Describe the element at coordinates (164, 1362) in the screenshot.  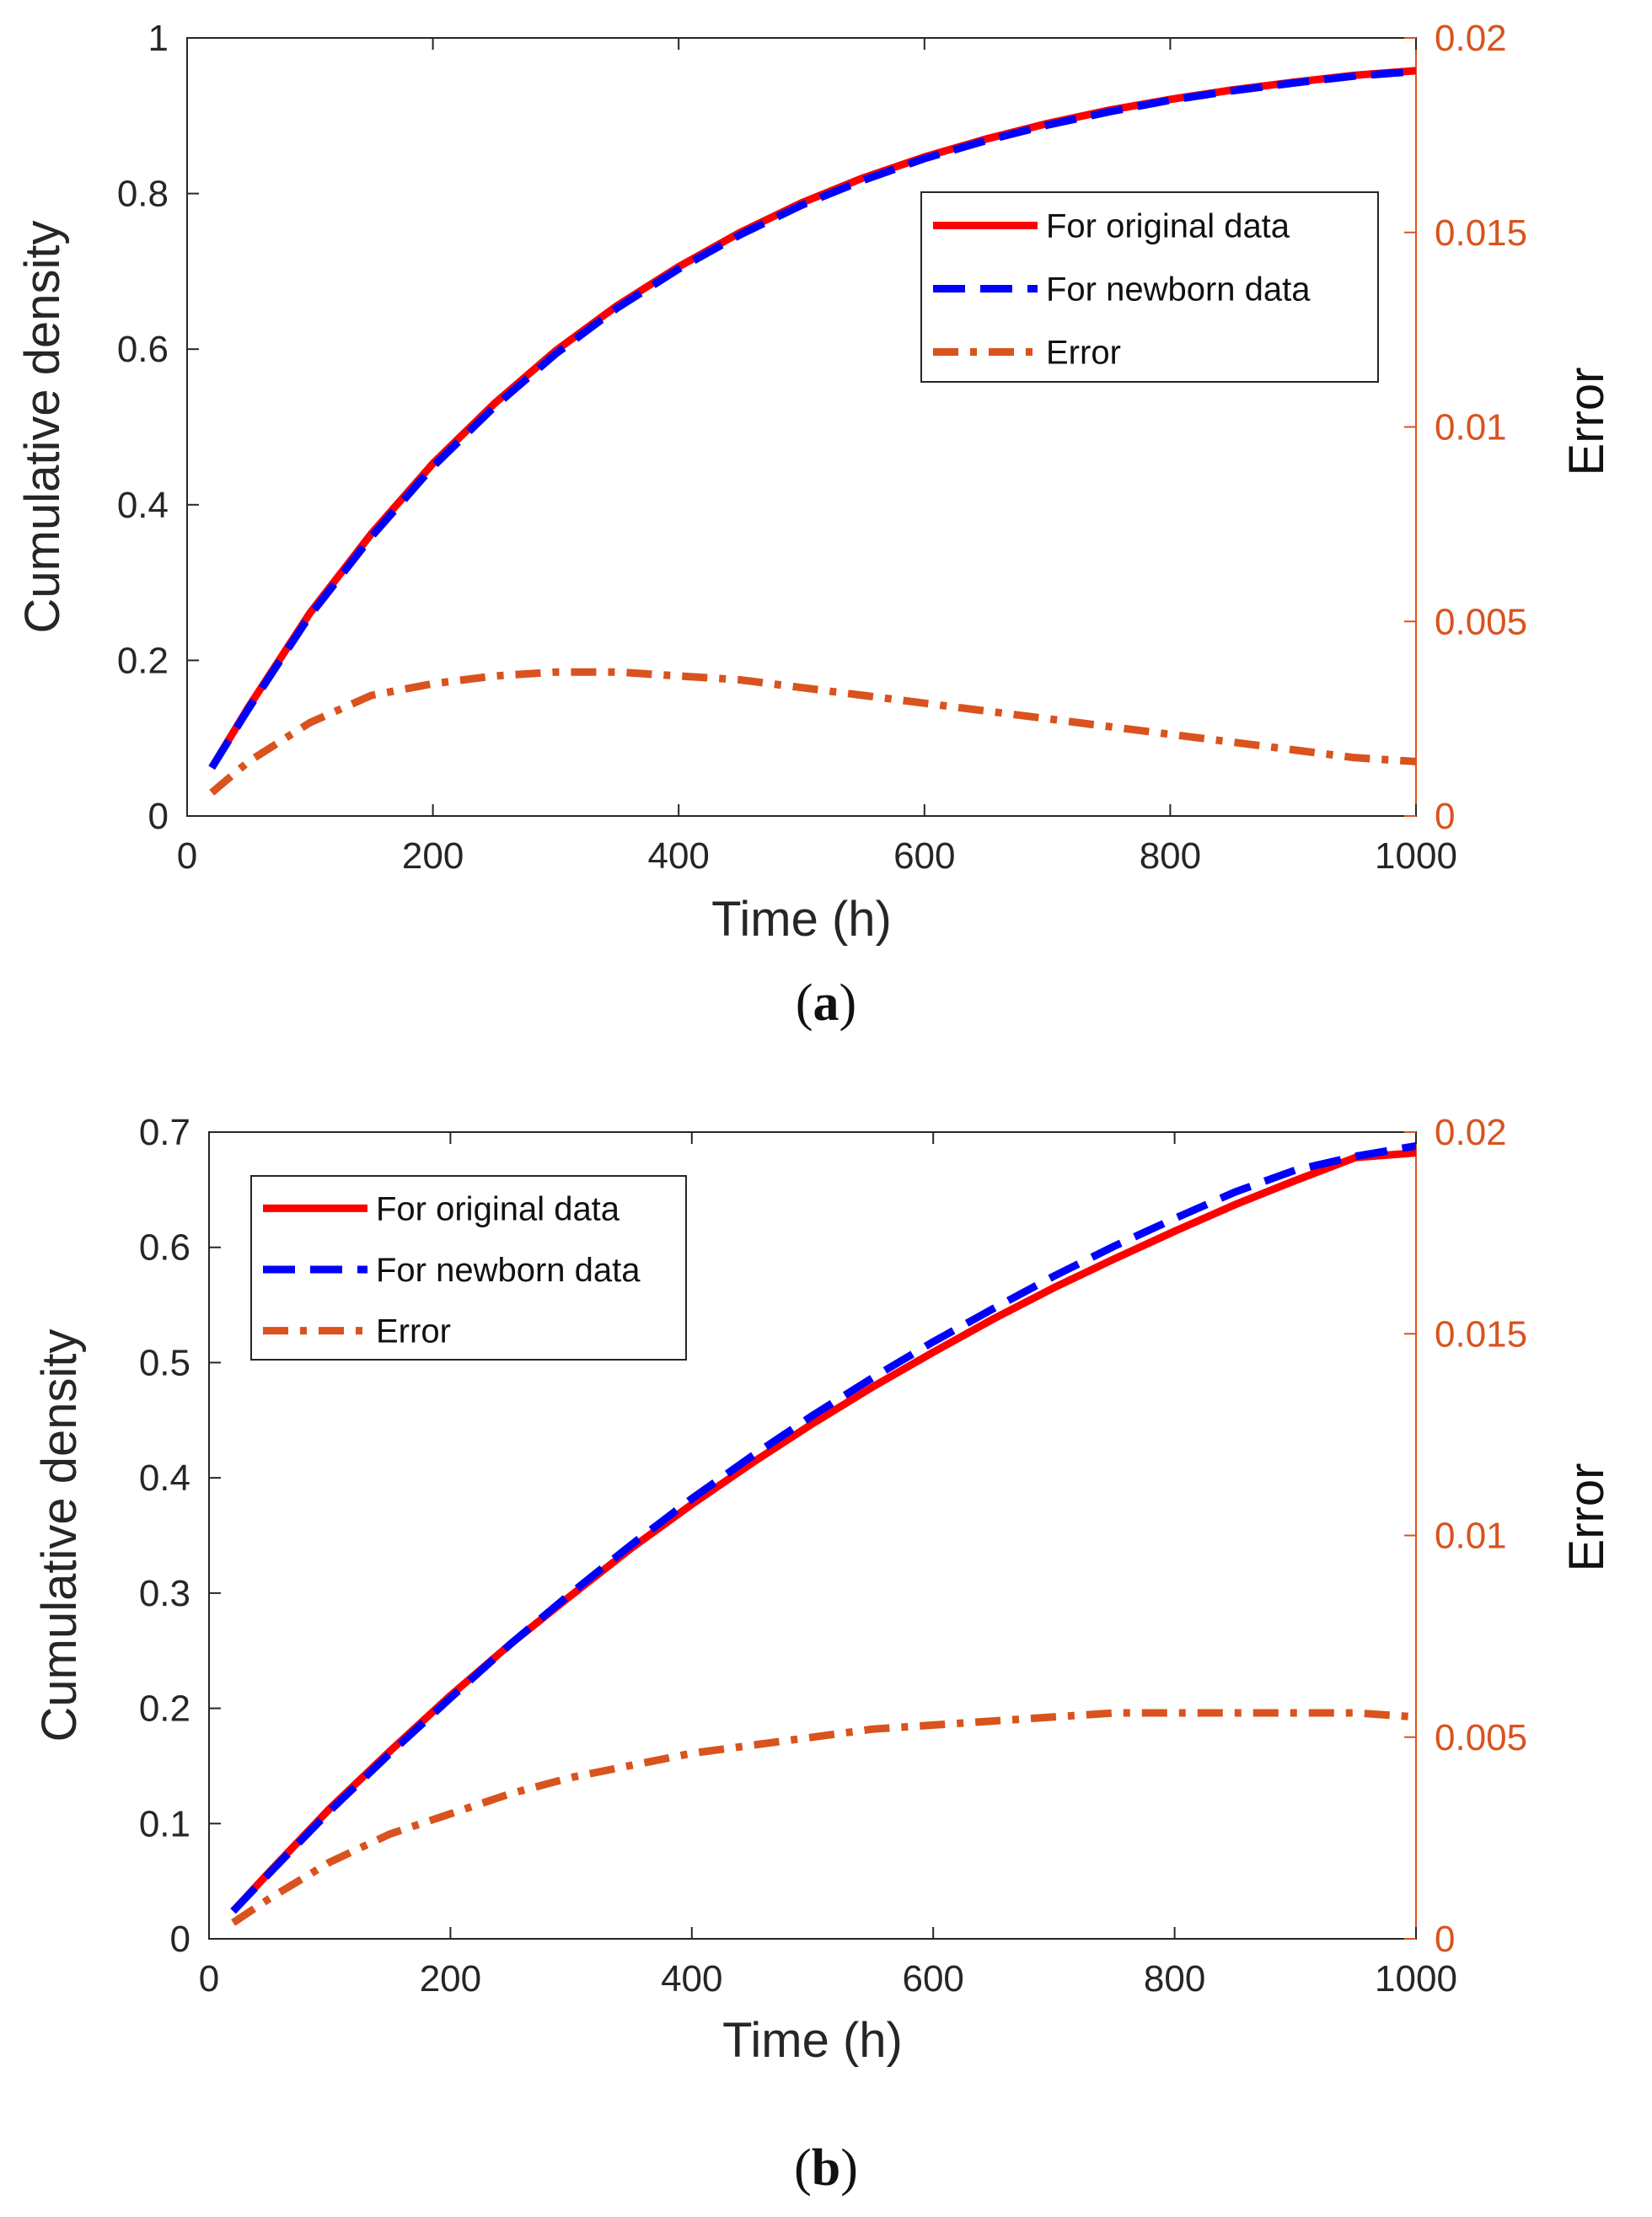
I see `y-left-tick-label: 0.5` at that location.